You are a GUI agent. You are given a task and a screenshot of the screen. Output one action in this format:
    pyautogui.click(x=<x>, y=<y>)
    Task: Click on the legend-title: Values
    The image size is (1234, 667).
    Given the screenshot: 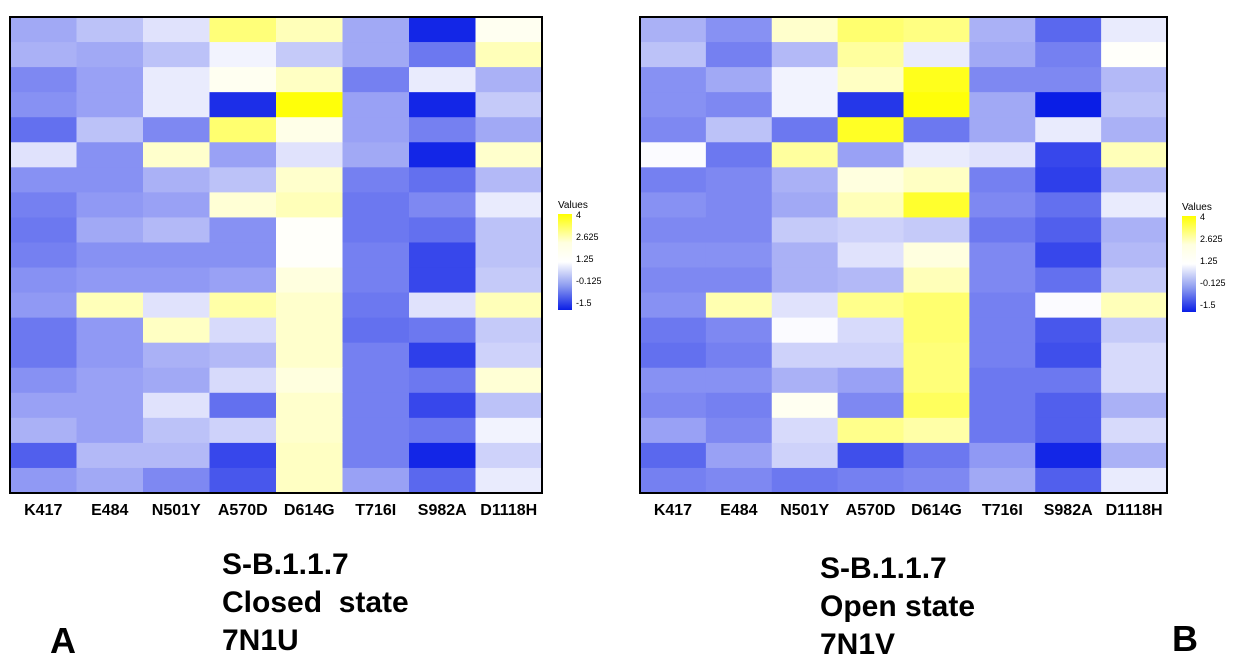 What is the action you would take?
    pyautogui.click(x=1197, y=207)
    